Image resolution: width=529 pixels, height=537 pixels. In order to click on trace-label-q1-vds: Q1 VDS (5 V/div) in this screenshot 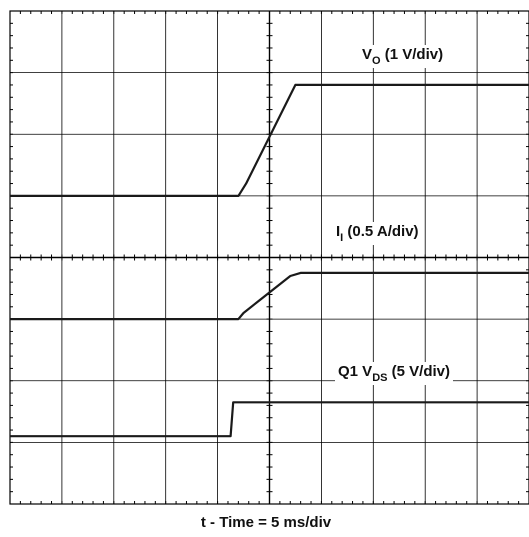, I will do `click(394, 373)`.